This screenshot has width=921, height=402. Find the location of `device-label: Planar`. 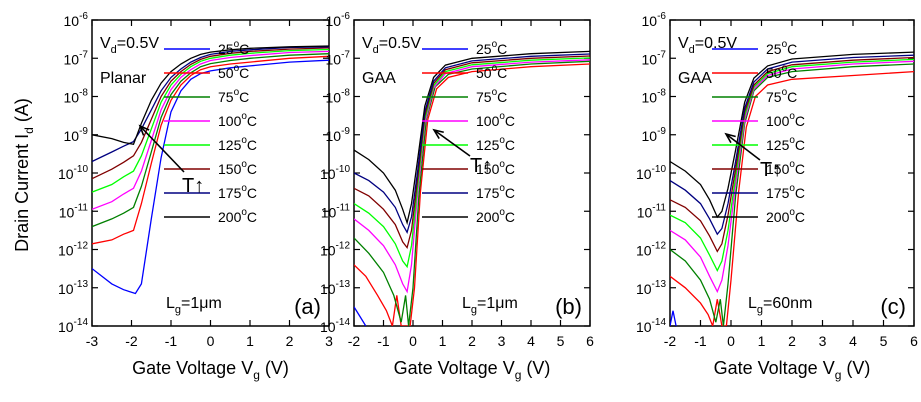

device-label: Planar is located at coordinates (123, 78).